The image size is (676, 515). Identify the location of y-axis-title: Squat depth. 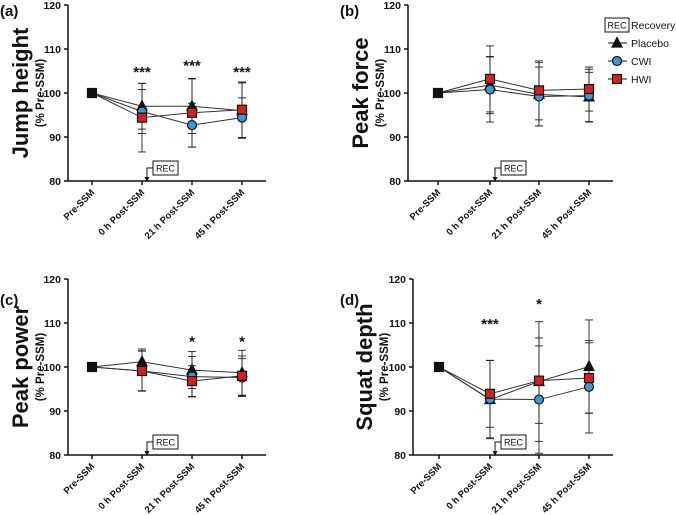
(364, 366).